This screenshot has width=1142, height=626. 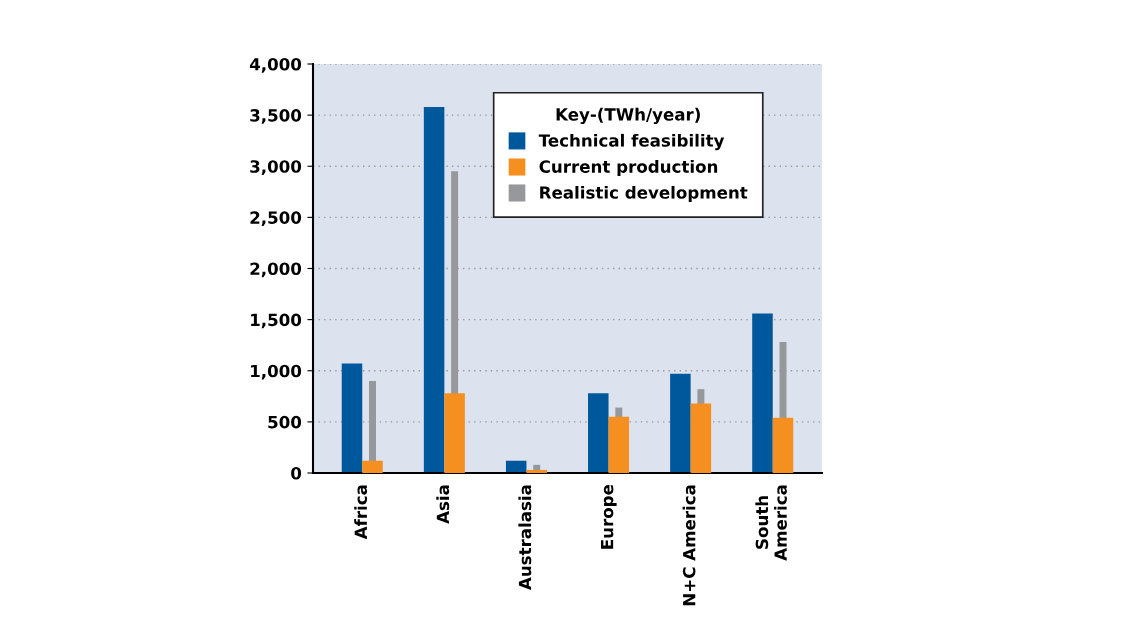 I want to click on x-tick-label: Africa, so click(x=361, y=512).